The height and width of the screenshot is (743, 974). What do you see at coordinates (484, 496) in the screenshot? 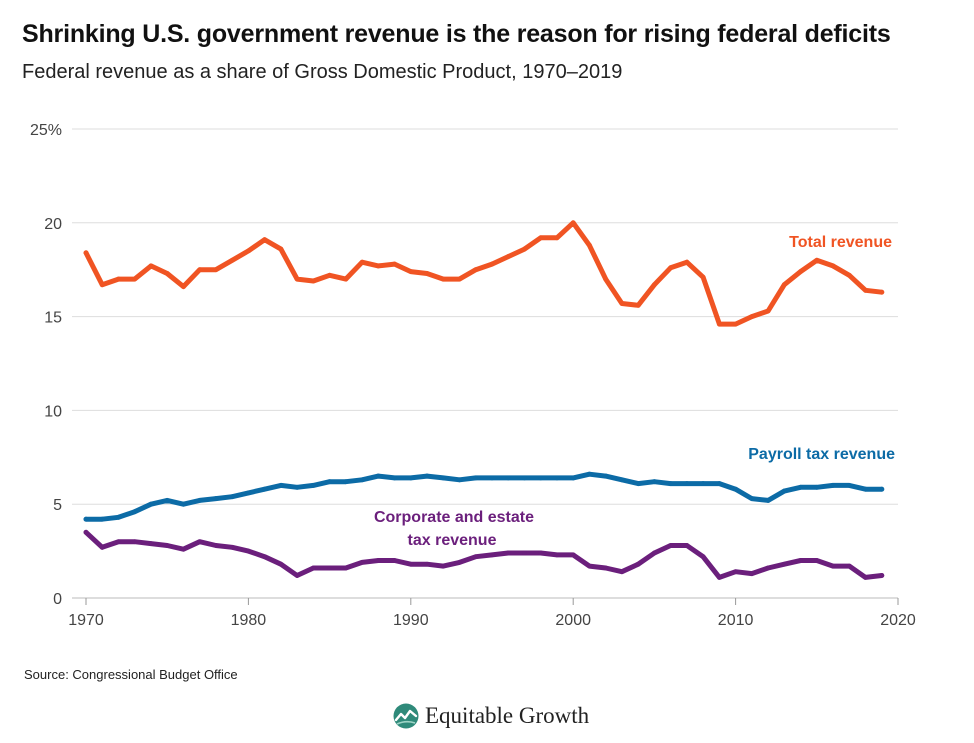
I see `series-line-payroll-tax-revenue` at bounding box center [484, 496].